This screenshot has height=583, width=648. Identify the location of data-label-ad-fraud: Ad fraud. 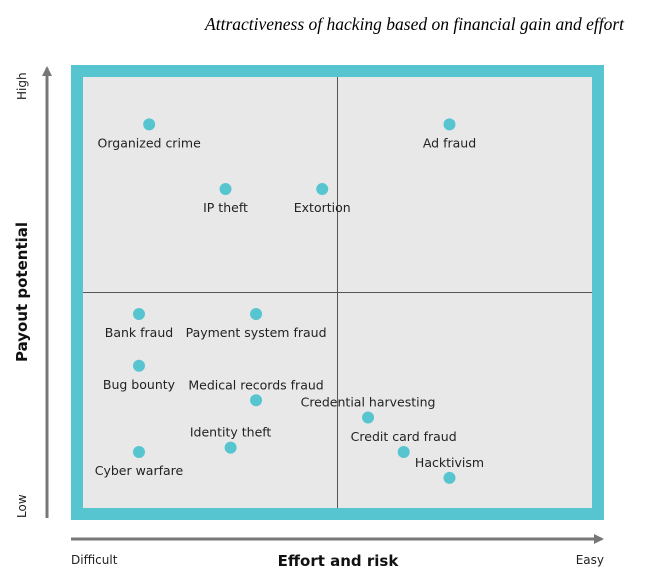
(449, 142).